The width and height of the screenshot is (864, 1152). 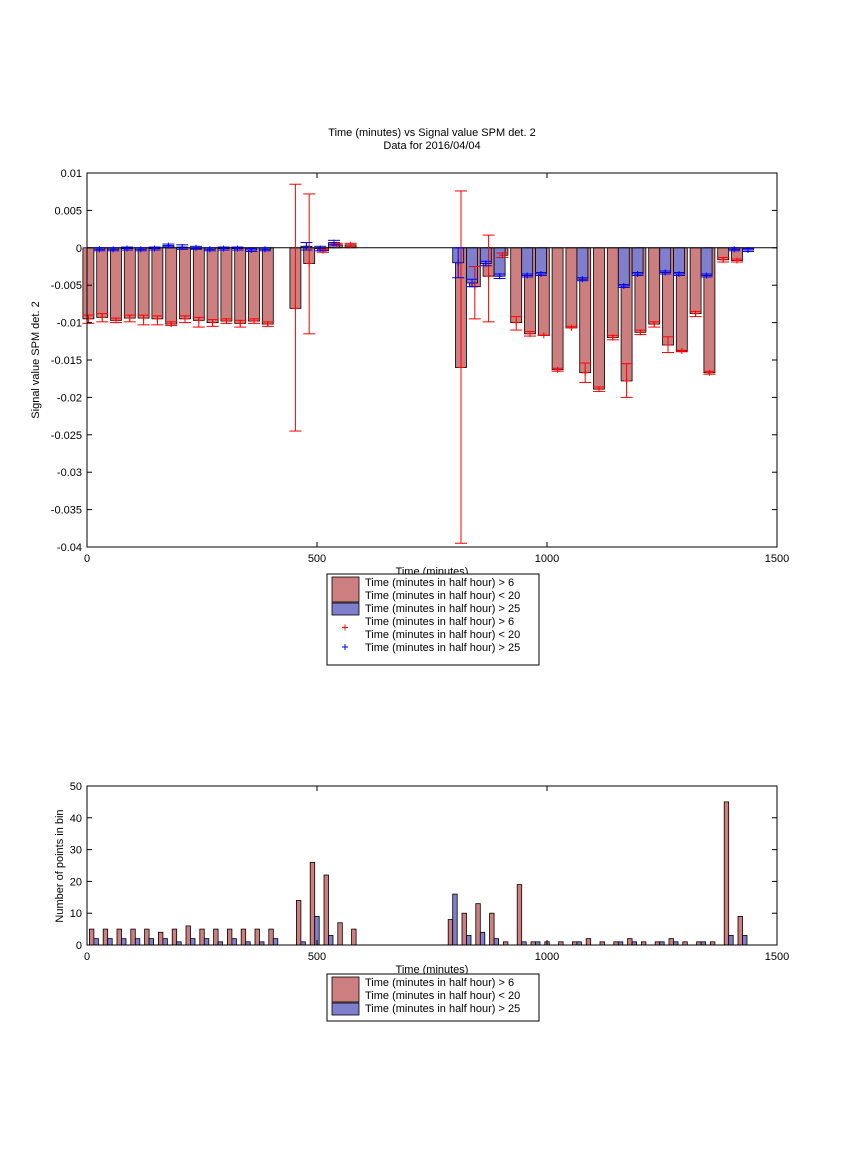 What do you see at coordinates (71, 174) in the screenshot?
I see `chart-1-ytick-label: 0.01` at bounding box center [71, 174].